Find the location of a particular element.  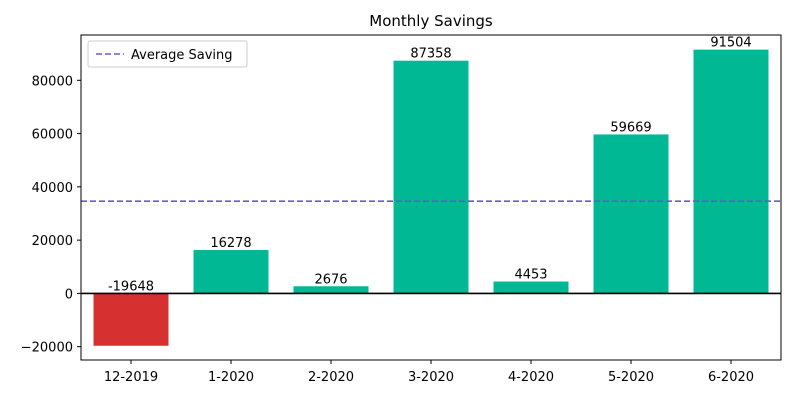

data-label-6-2020: 91504 is located at coordinates (730, 43).